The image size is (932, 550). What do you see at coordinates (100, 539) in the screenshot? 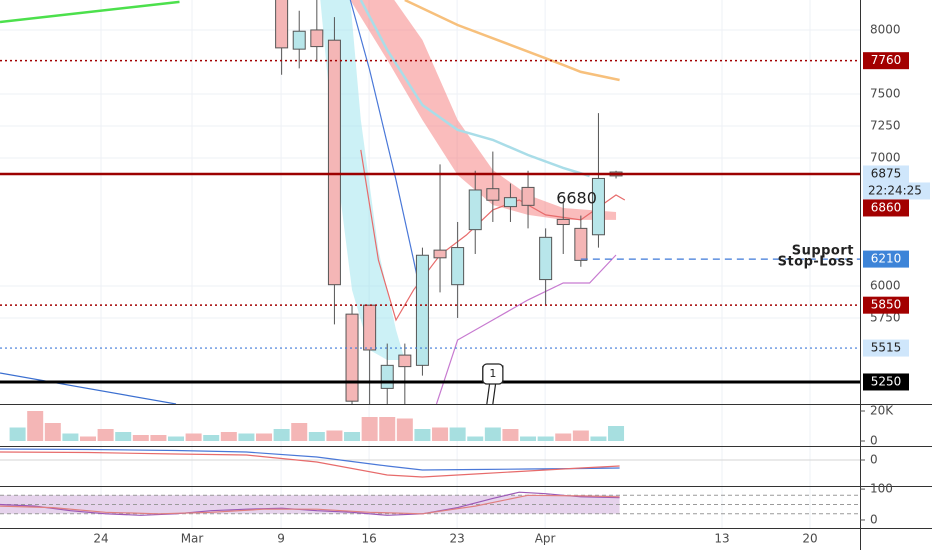
I see `x-tick-label: 24` at bounding box center [100, 539].